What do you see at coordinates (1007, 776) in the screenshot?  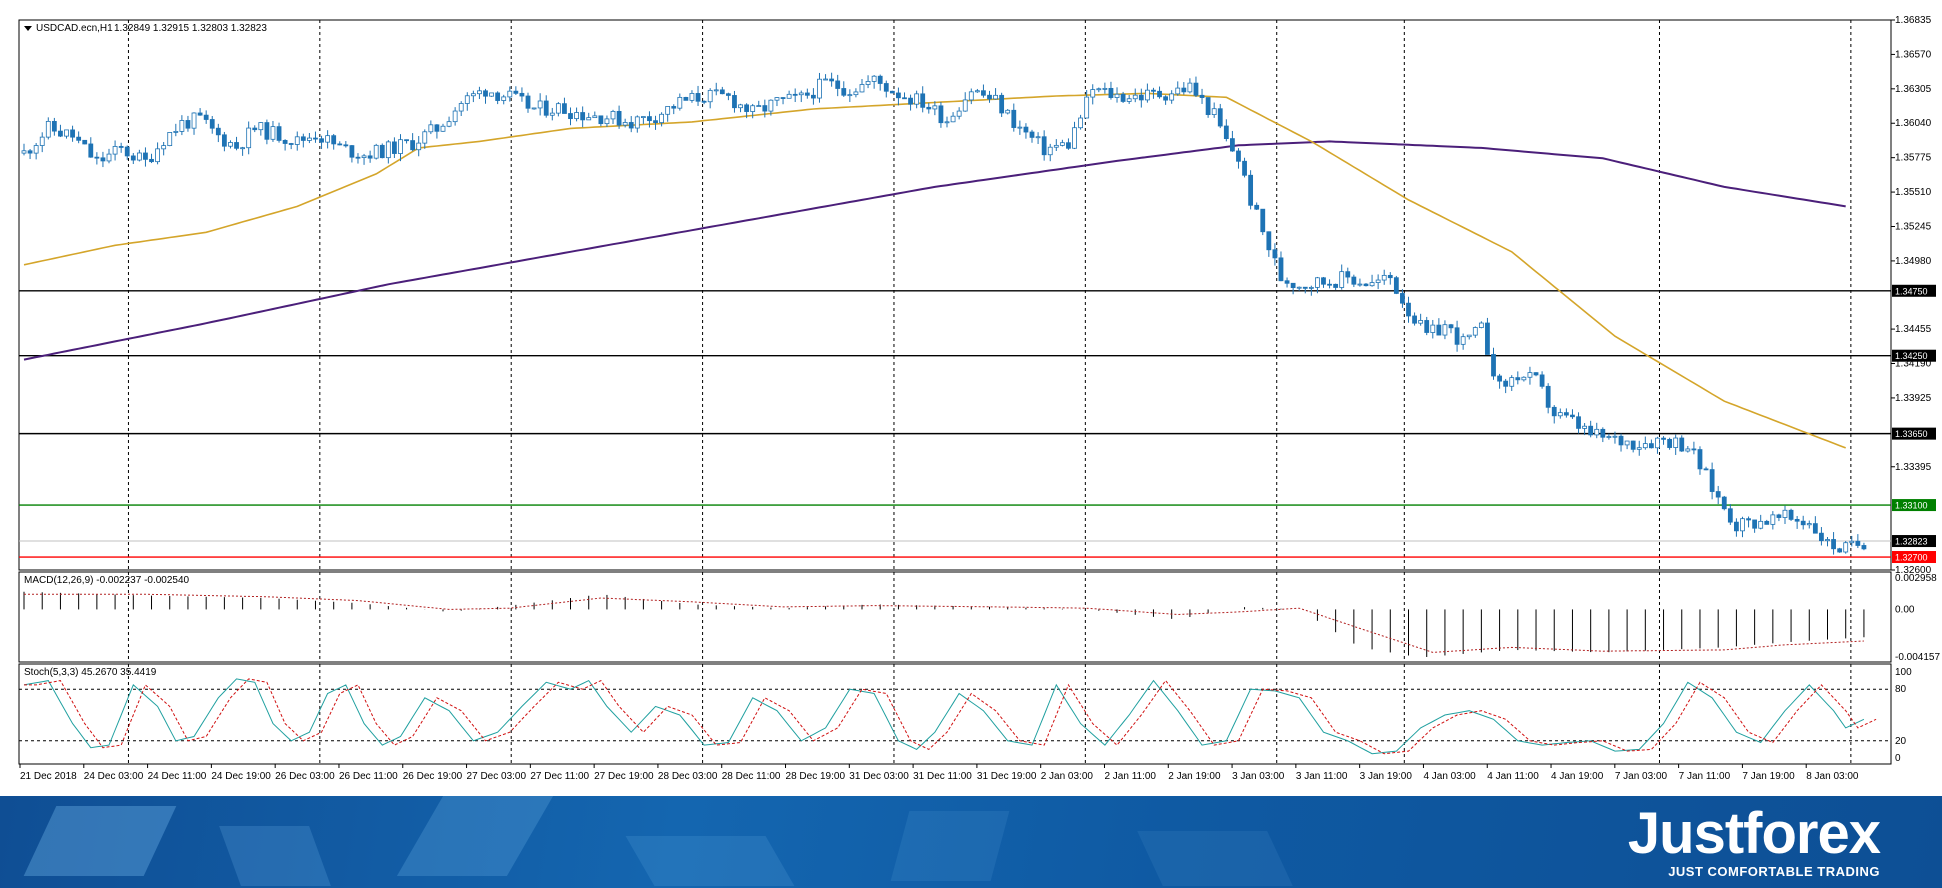 I see `x-tick-label: 31 Dec 19:00` at bounding box center [1007, 776].